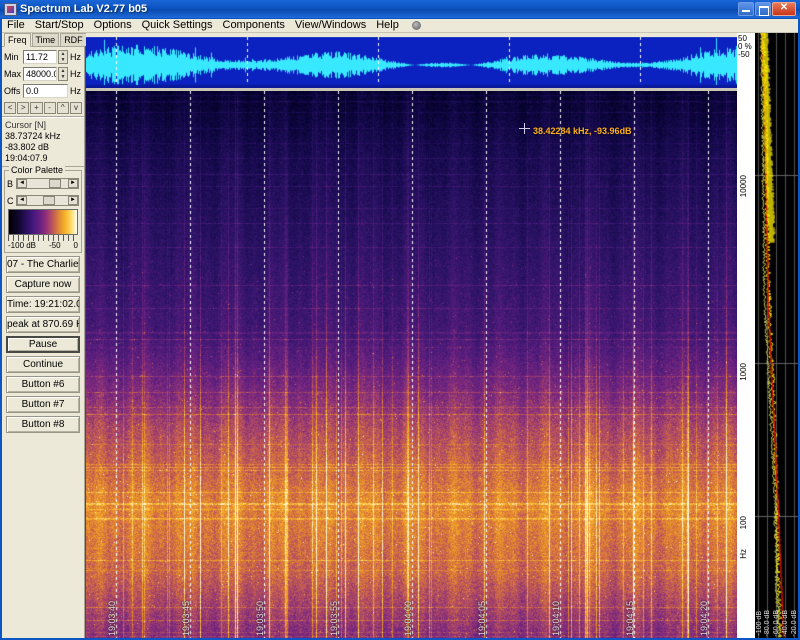 This screenshot has height=640, width=800. Describe the element at coordinates (11, 56) in the screenshot. I see `min-label: Min` at that location.